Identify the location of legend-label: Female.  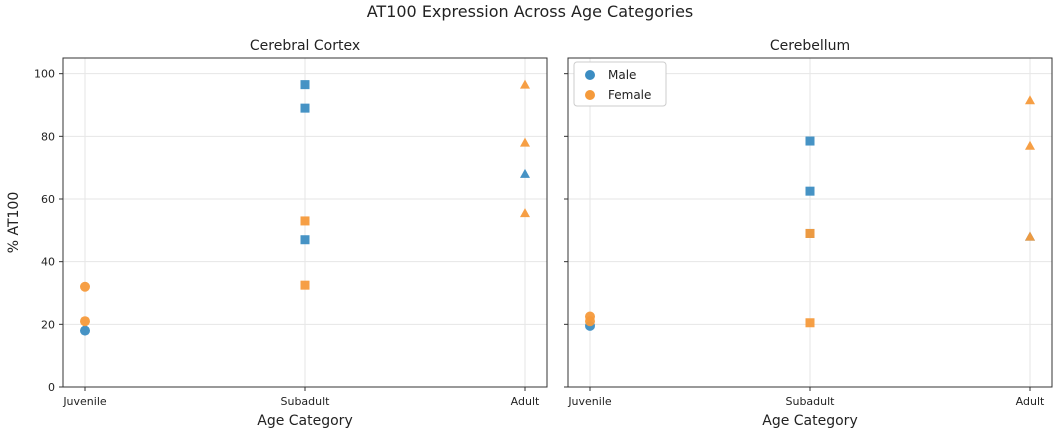
(629, 95).